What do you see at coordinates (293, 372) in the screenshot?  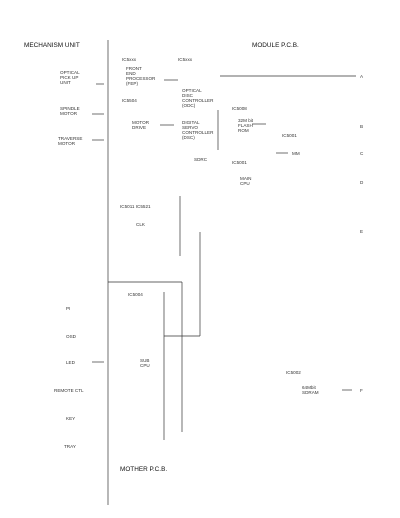 I see `ic-sdram-label: IC5002` at bounding box center [293, 372].